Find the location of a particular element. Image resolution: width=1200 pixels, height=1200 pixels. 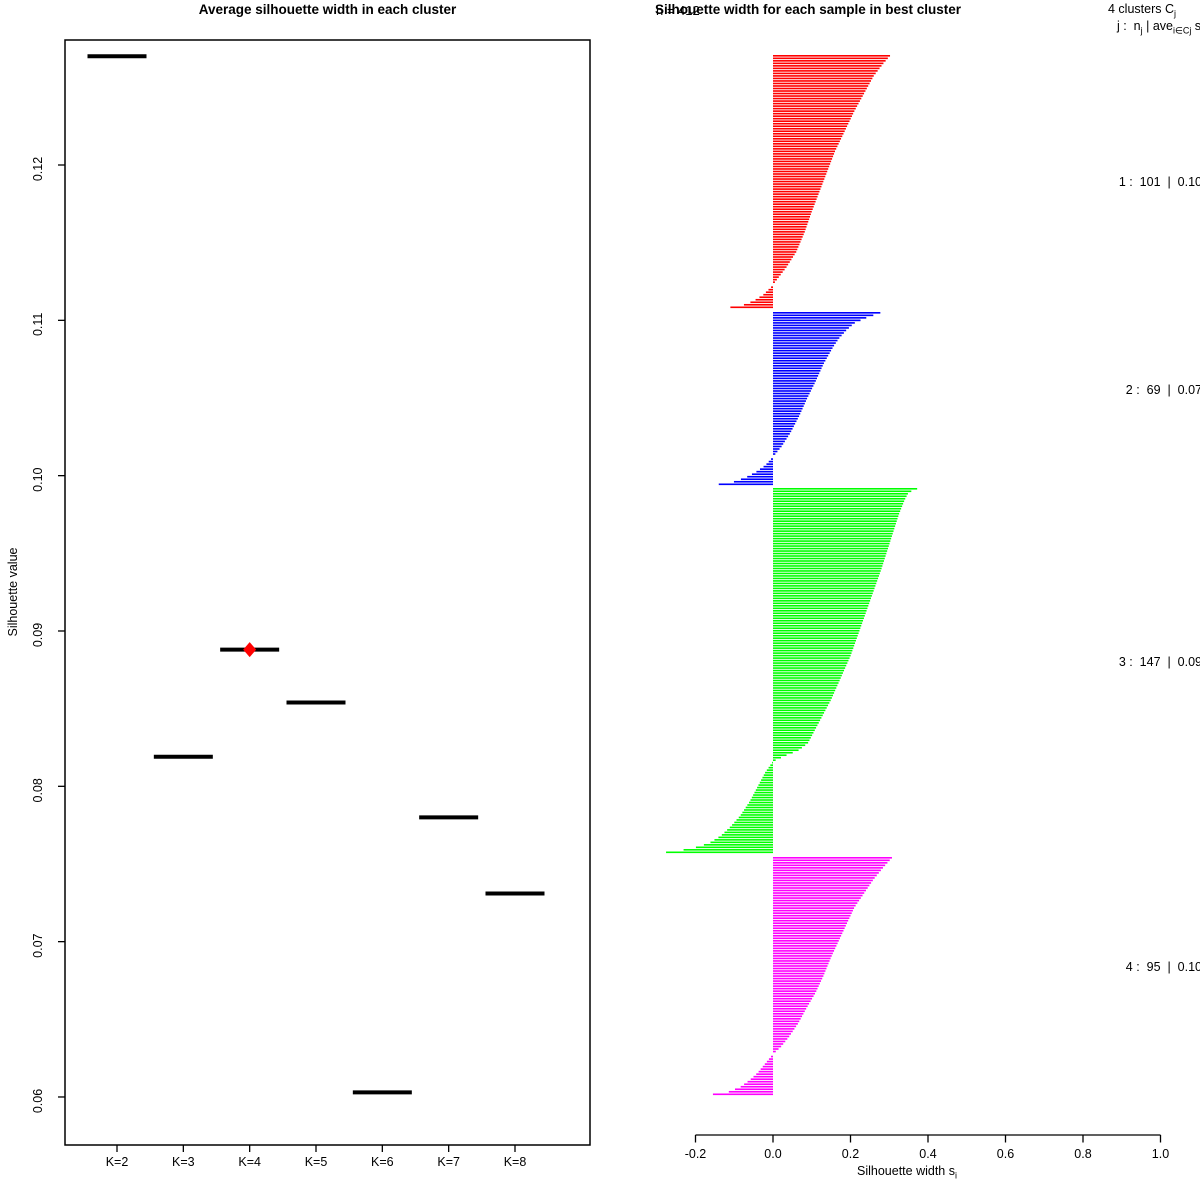

left-x-axis: K=2 K=3 K=4 K=5 K=6 K=7 K=8 is located at coordinates (316, 1157).